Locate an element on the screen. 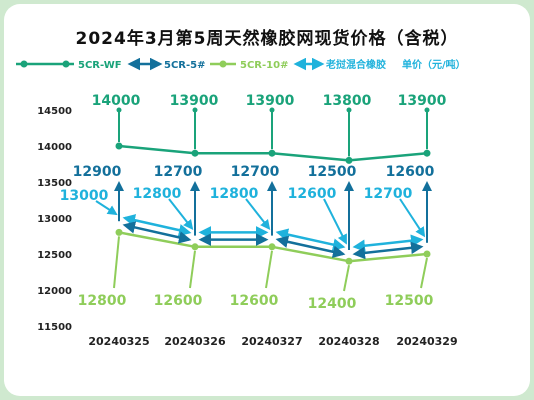 This screenshot has height=400, width=534. legend-label-laowo: 老挝混合橡胶 is located at coordinates (355, 64).